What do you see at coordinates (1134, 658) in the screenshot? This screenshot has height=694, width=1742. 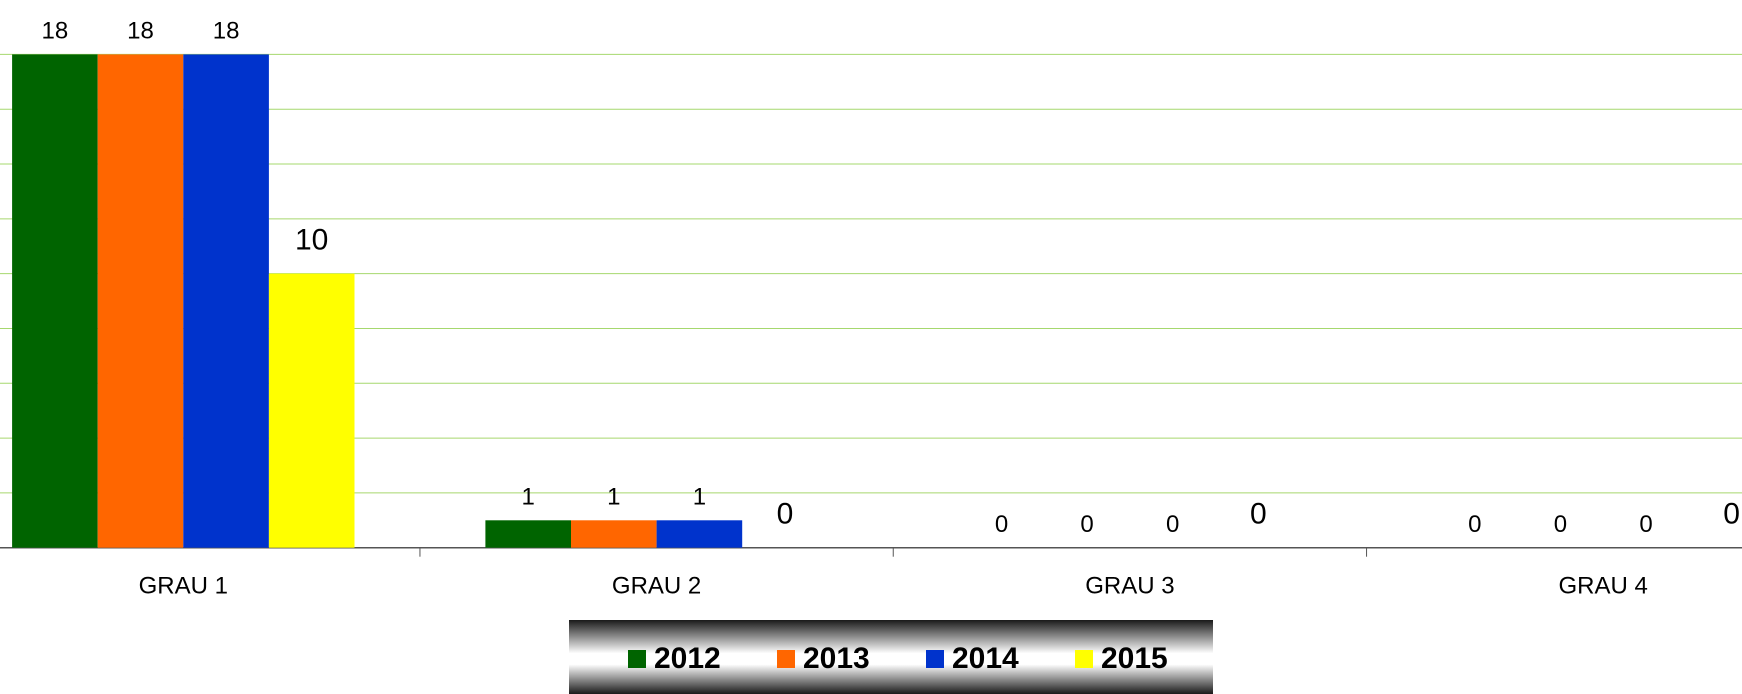 I see `legend-label: 2015` at bounding box center [1134, 658].